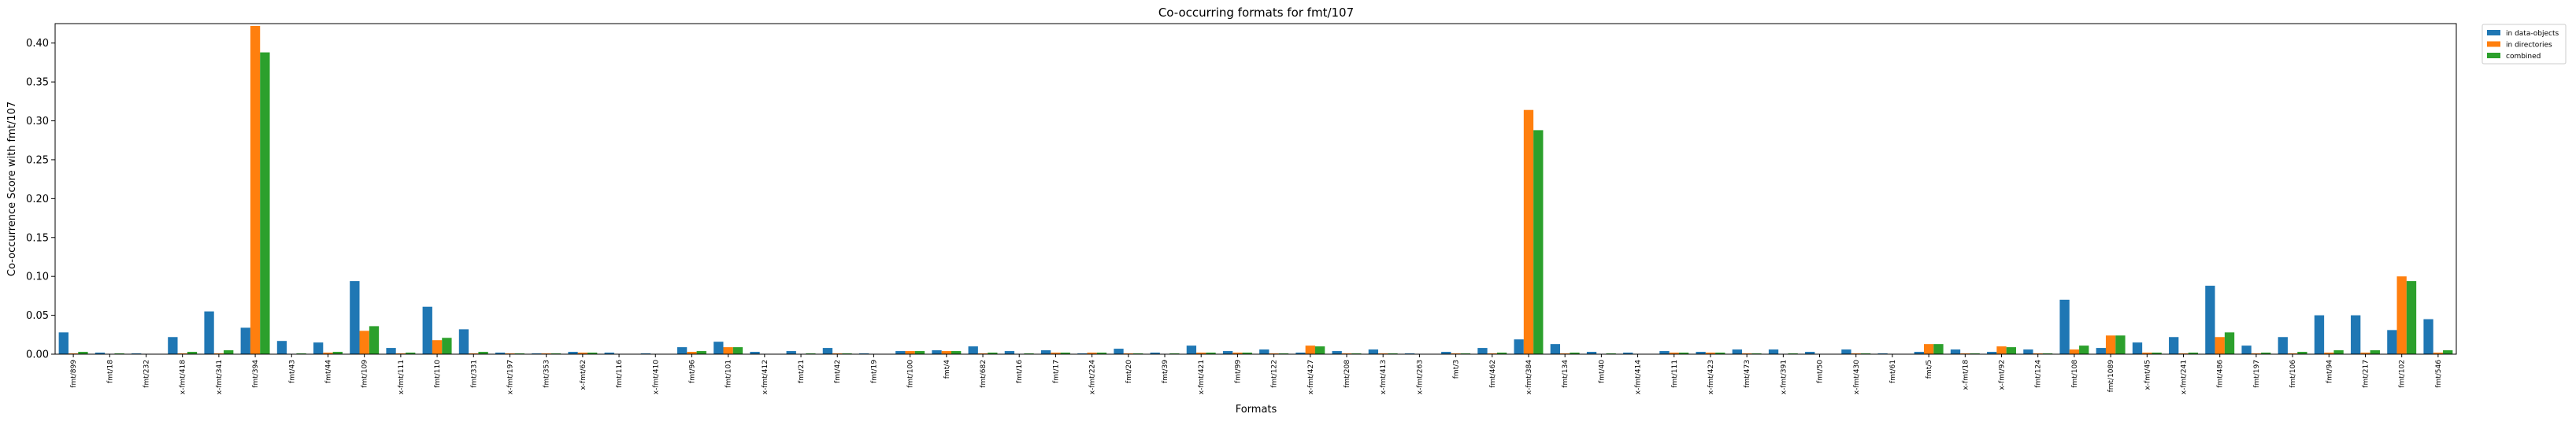  Describe the element at coordinates (37, 122) in the screenshot. I see `y-tick-label: 0.30` at that location.